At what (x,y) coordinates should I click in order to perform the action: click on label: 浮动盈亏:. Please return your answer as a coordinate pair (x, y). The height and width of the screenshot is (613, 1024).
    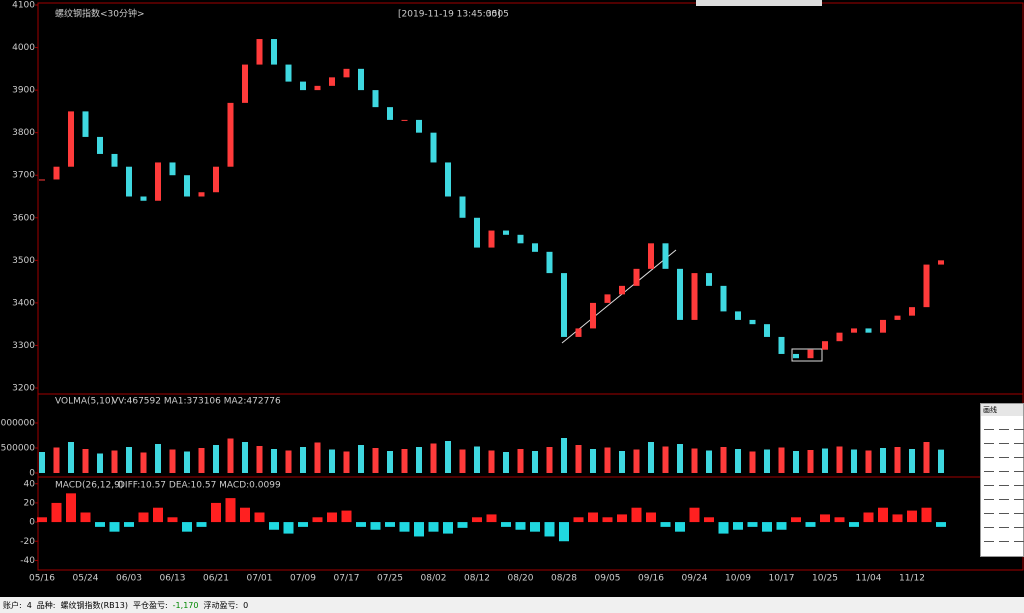
    Looking at the image, I should click on (221, 605).